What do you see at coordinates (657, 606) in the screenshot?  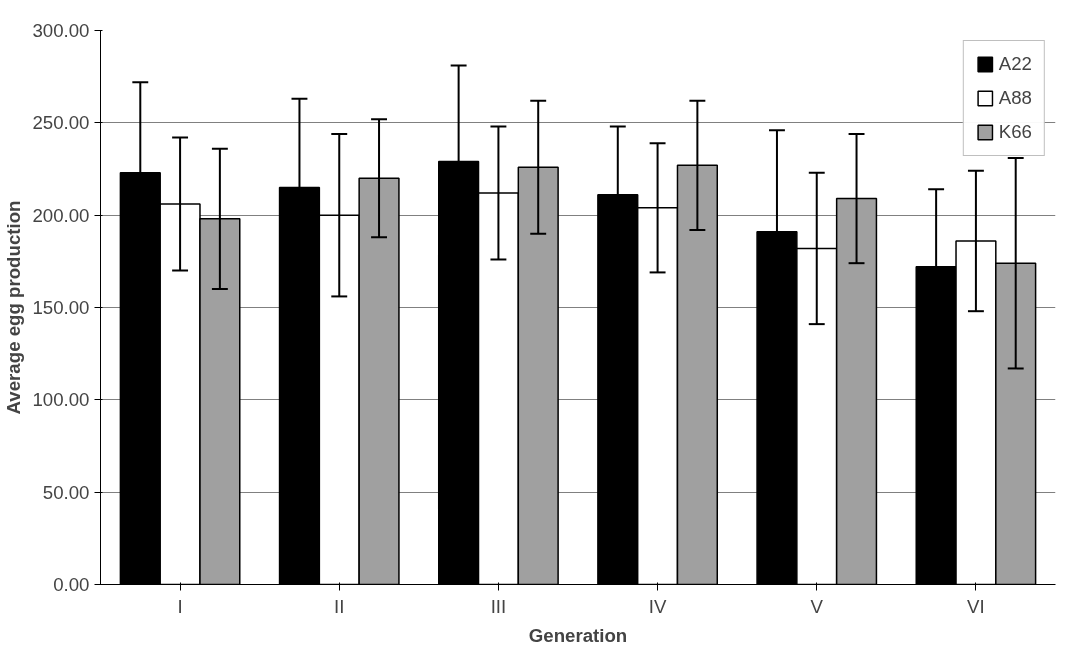 I see `x-tick-label: IV` at bounding box center [657, 606].